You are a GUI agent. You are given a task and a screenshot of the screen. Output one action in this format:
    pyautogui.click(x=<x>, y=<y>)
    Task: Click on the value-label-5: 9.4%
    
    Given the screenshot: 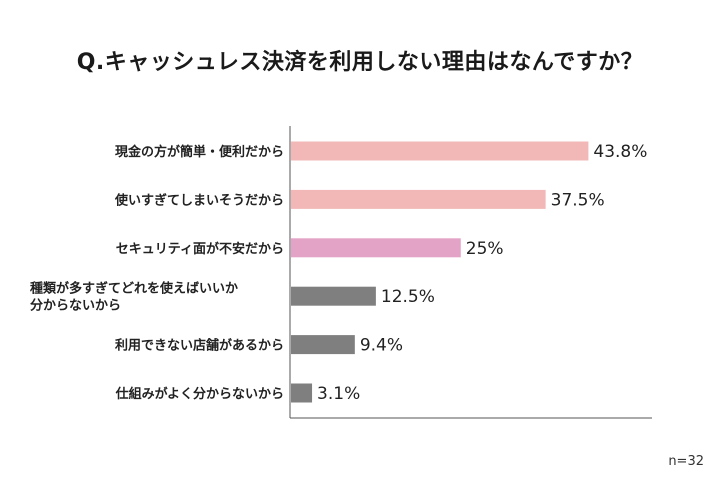 What is the action you would take?
    pyautogui.click(x=381, y=346)
    